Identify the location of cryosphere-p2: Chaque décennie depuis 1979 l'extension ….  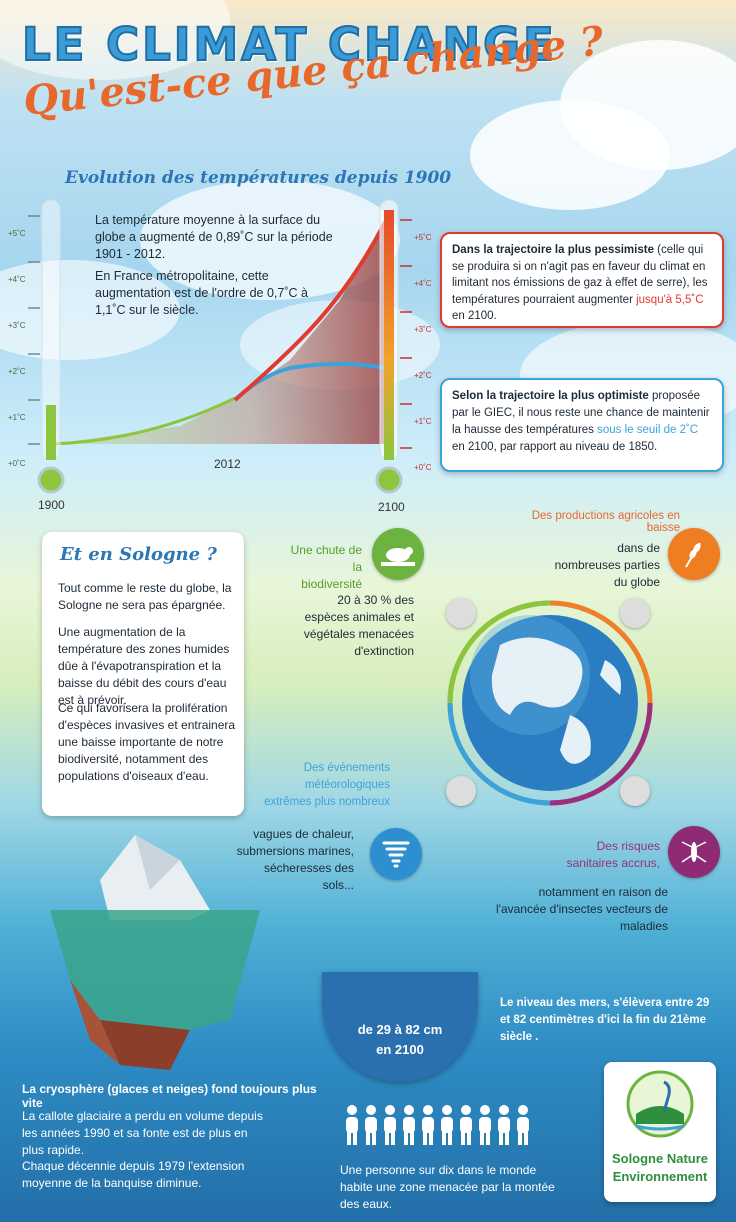
(133, 1174).